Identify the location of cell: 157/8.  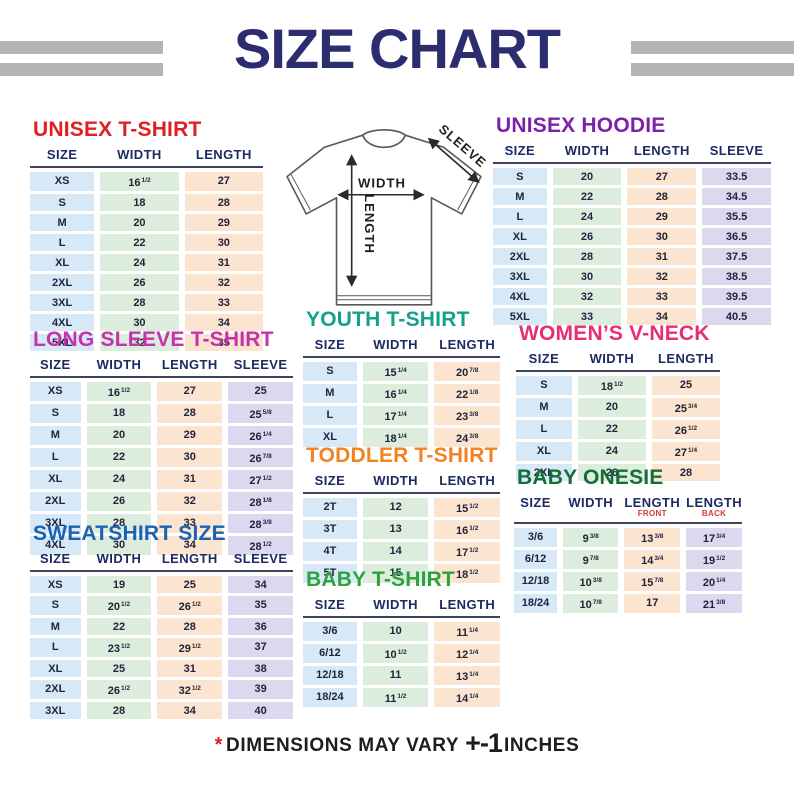
(652, 582).